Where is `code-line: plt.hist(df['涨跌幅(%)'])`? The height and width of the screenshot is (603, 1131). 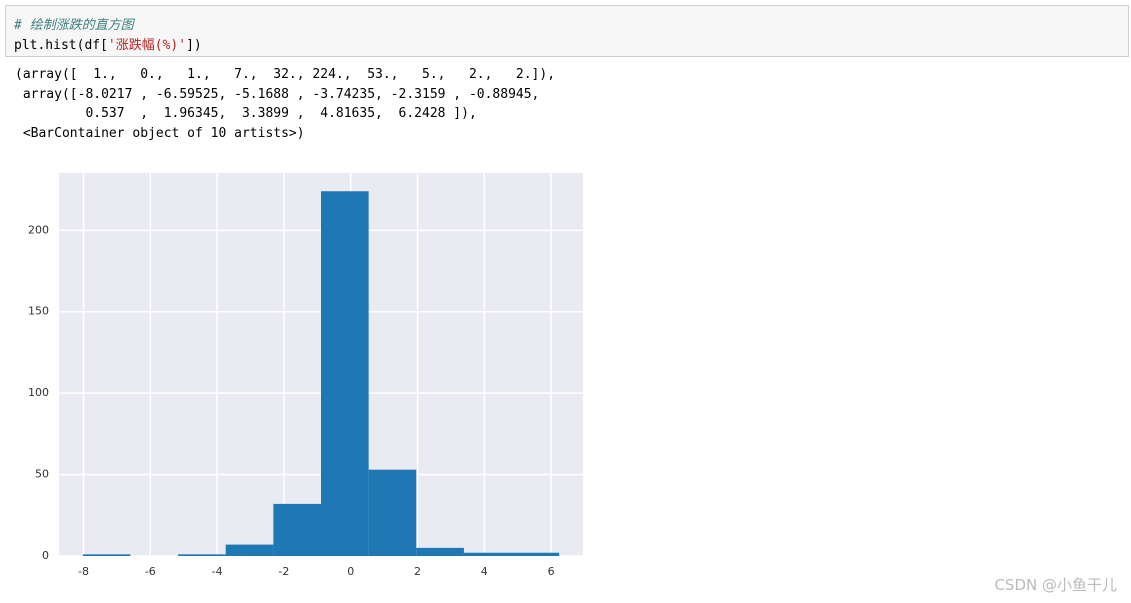 code-line: plt.hist(df['涨跌幅(%)']) is located at coordinates (108, 43).